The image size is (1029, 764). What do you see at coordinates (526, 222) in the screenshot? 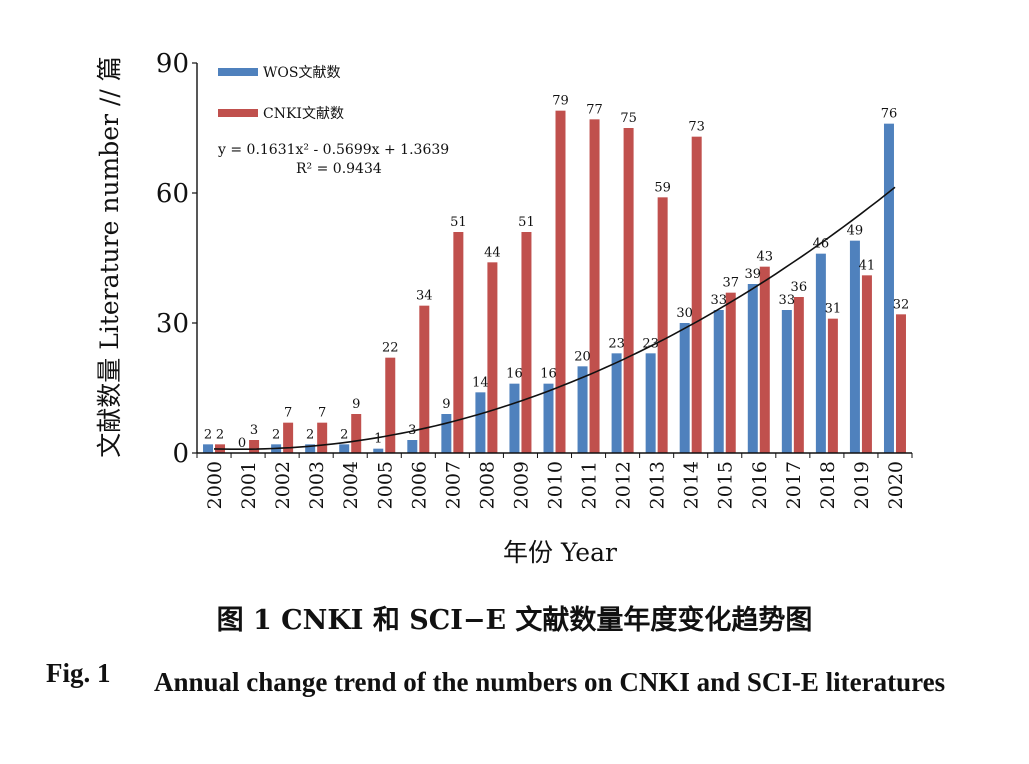
I see `bar-value-label-cnki: 51` at bounding box center [526, 222].